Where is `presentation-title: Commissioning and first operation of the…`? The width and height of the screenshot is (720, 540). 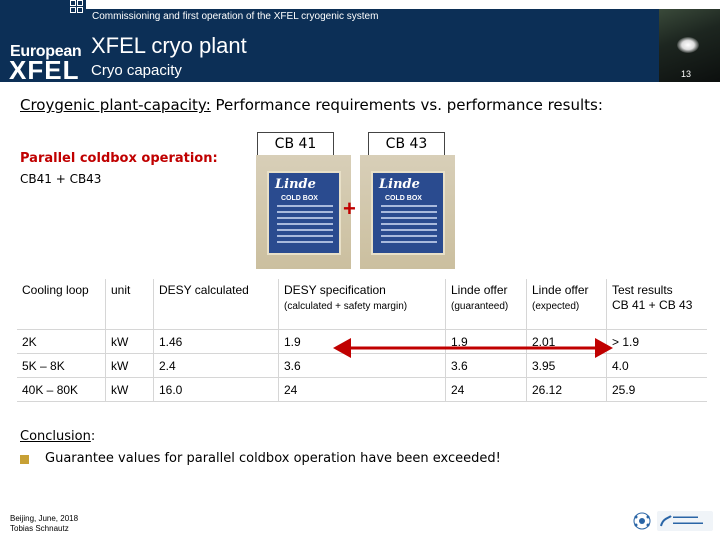
presentation-title: Commissioning and first operation of the… is located at coordinates (235, 16).